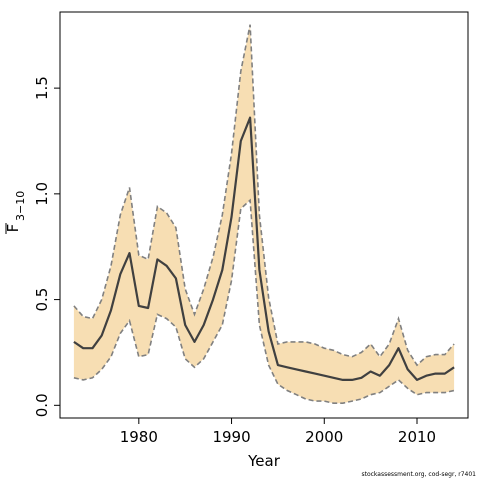 Image resolution: width=480 pixels, height=480 pixels. What do you see at coordinates (20, 206) in the screenshot?
I see `y-axis-title-subscript: 3−10` at bounding box center [20, 206].